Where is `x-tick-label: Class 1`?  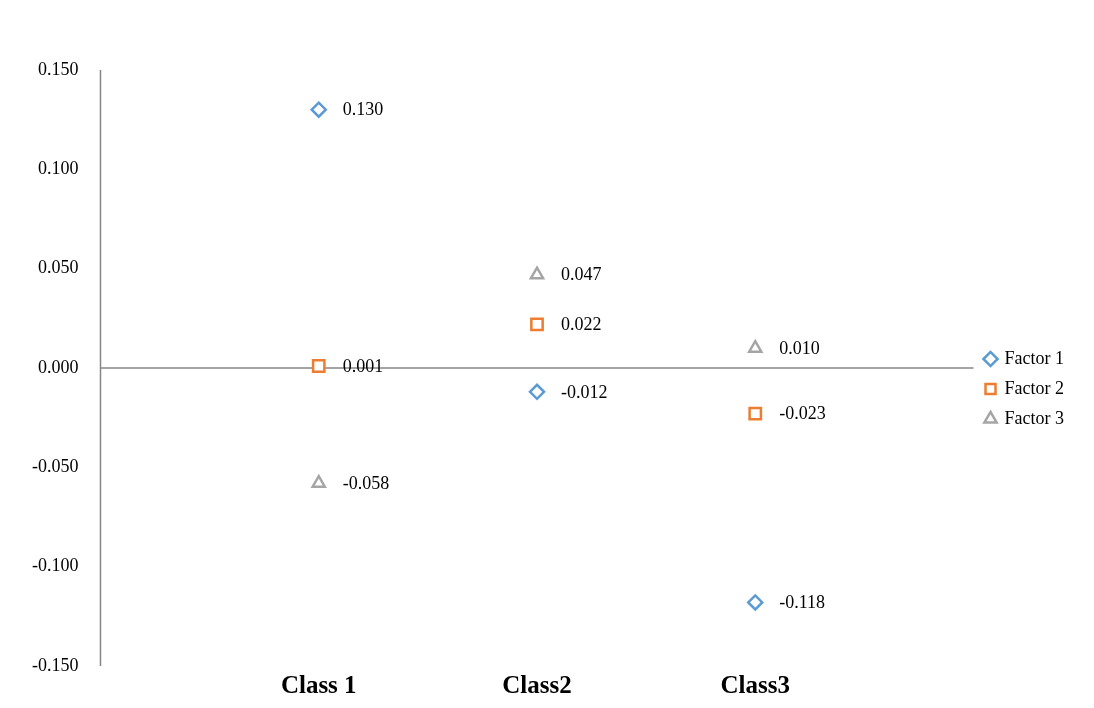
x-tick-label: Class 1 is located at coordinates (318, 685).